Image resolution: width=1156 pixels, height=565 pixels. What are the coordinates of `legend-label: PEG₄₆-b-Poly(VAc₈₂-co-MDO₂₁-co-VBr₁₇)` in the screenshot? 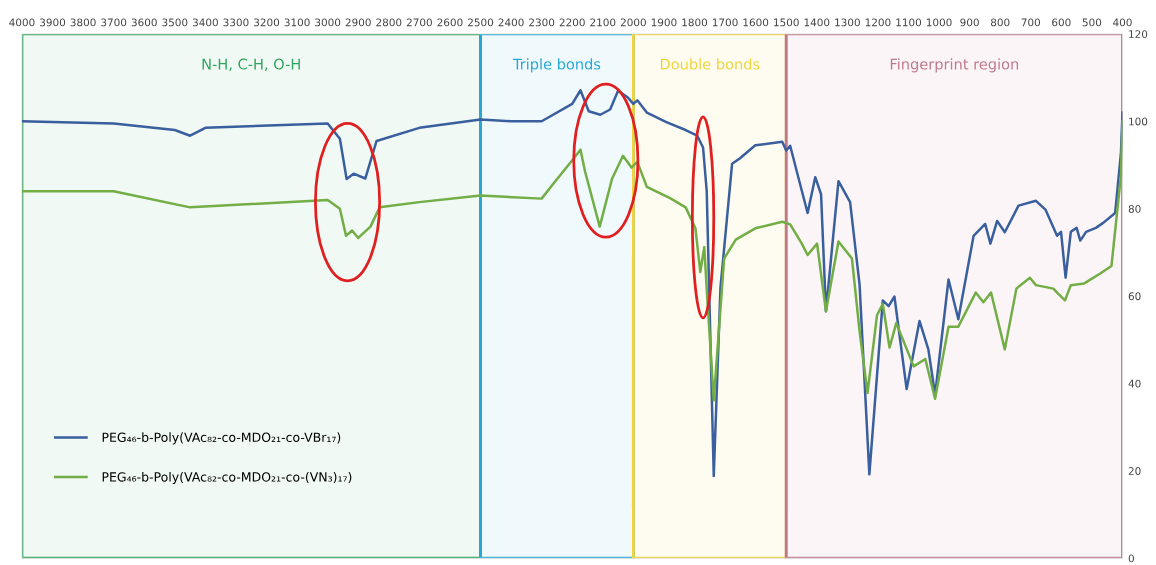 It's located at (221, 438).